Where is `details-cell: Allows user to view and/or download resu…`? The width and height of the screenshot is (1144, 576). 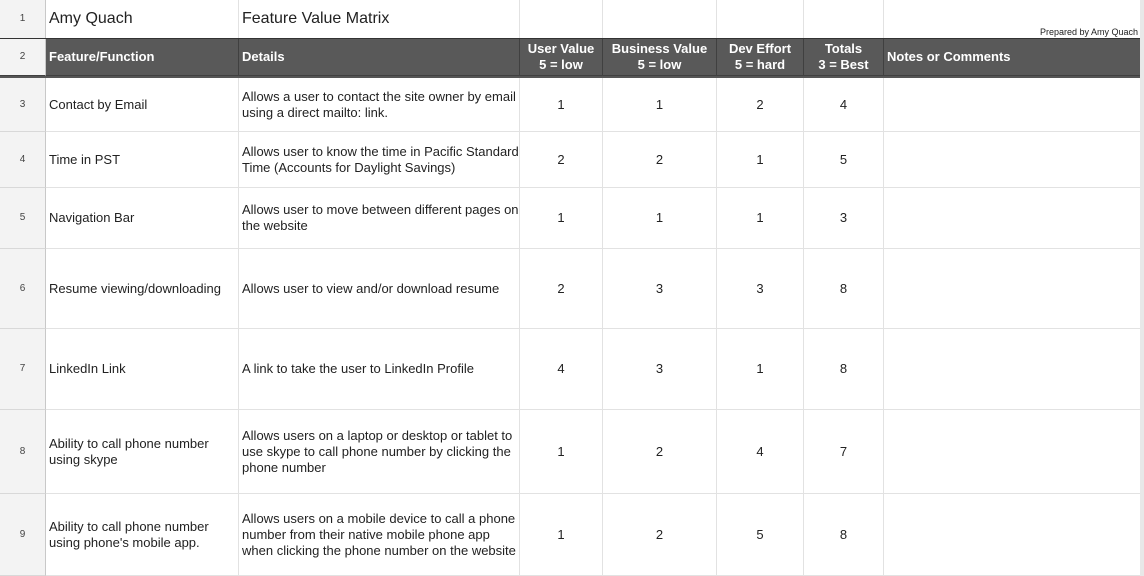 details-cell: Allows user to view and/or download resu… is located at coordinates (379, 289).